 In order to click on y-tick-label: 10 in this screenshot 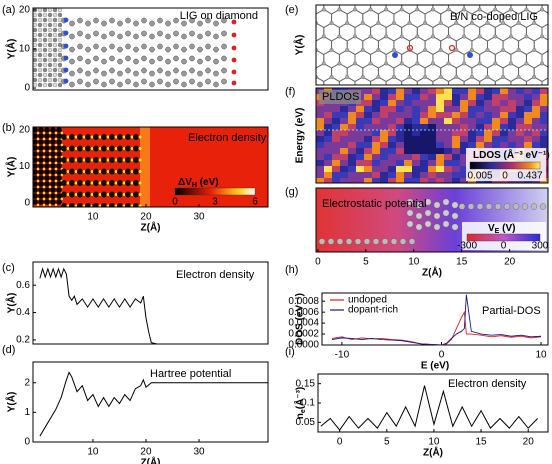, I will do `click(25, 166)`.